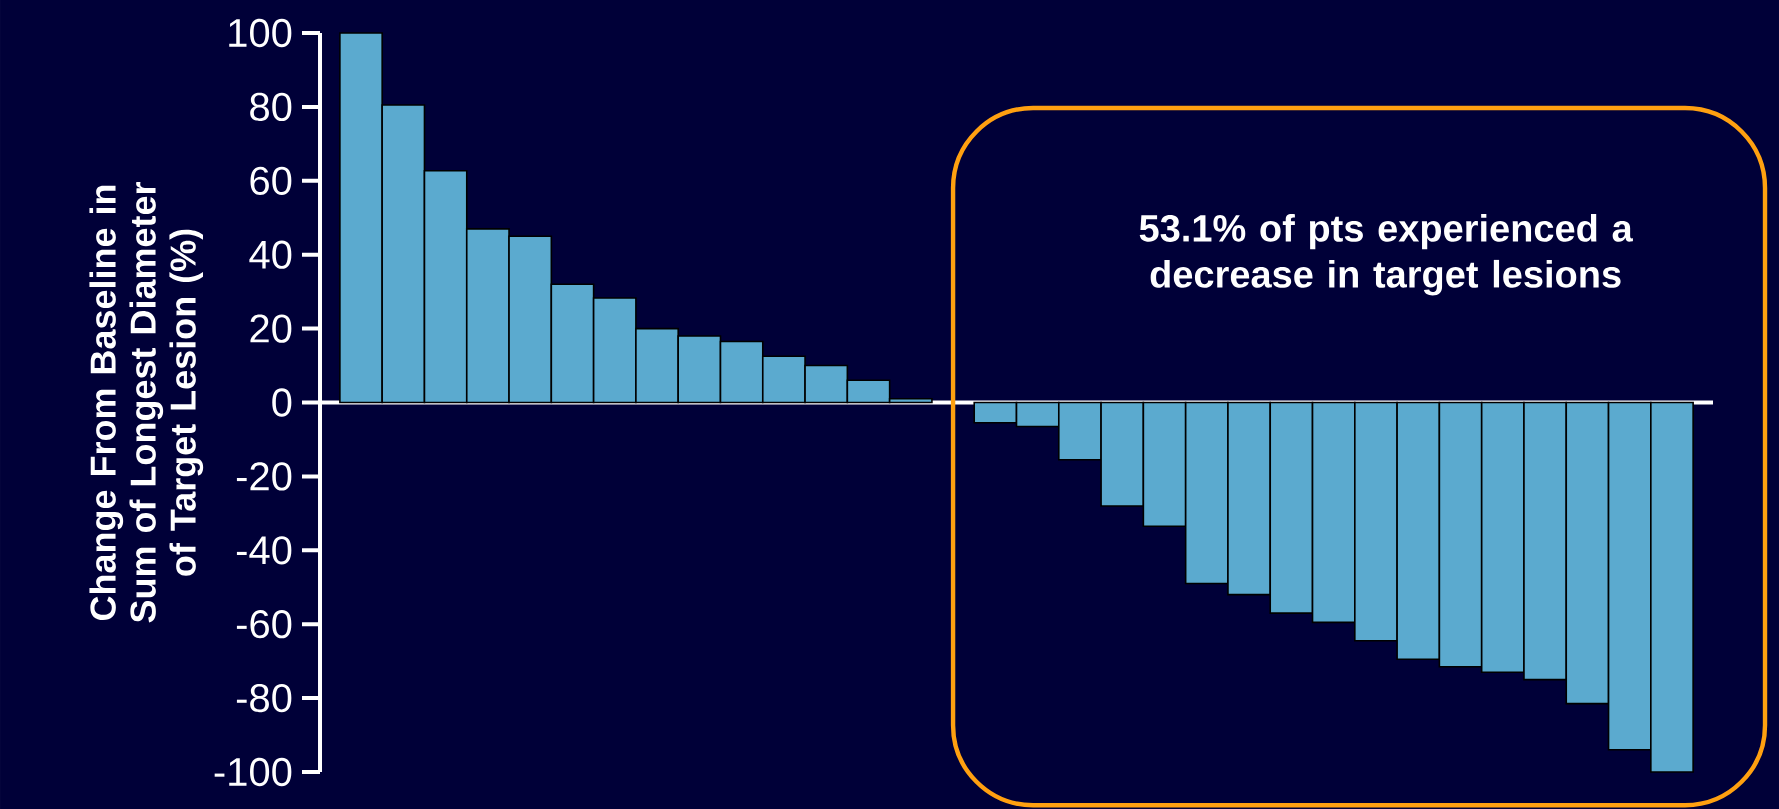 This screenshot has height=809, width=1779. What do you see at coordinates (260, 33) in the screenshot?
I see `y-tick-label: 100` at bounding box center [260, 33].